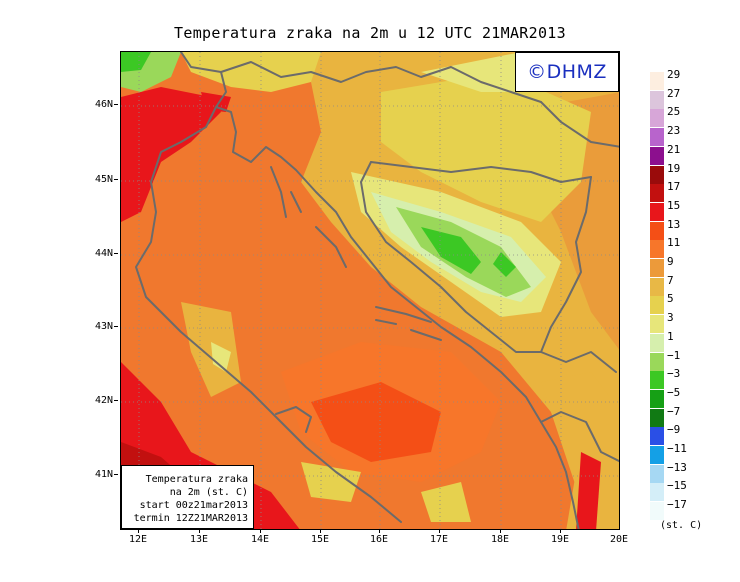 The image size is (740, 582). What do you see at coordinates (260, 539) in the screenshot?
I see `lon-label: 14E` at bounding box center [260, 539].